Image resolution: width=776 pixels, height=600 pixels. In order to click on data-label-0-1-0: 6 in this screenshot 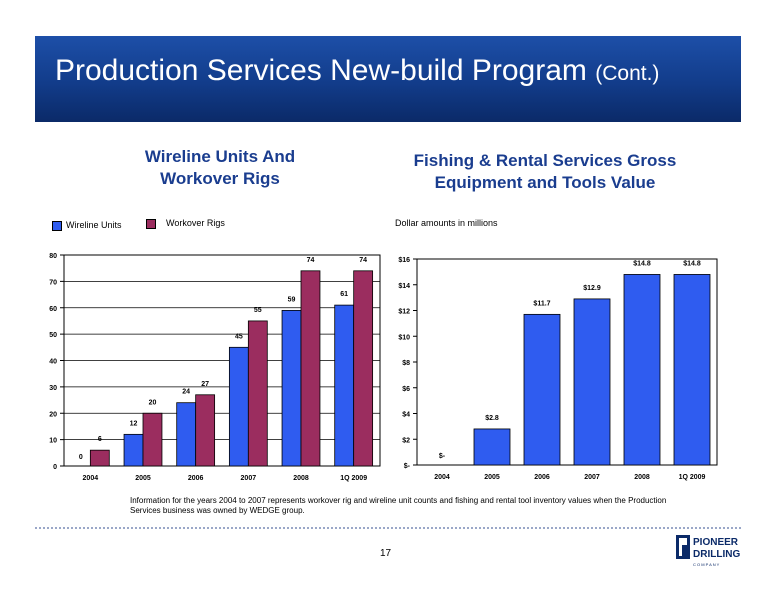, I will do `click(100, 439)`.